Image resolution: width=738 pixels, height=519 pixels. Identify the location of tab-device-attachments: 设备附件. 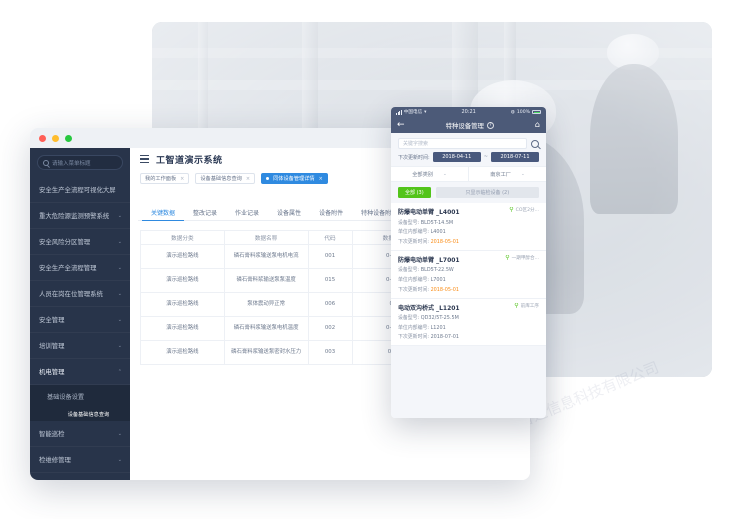
(331, 213).